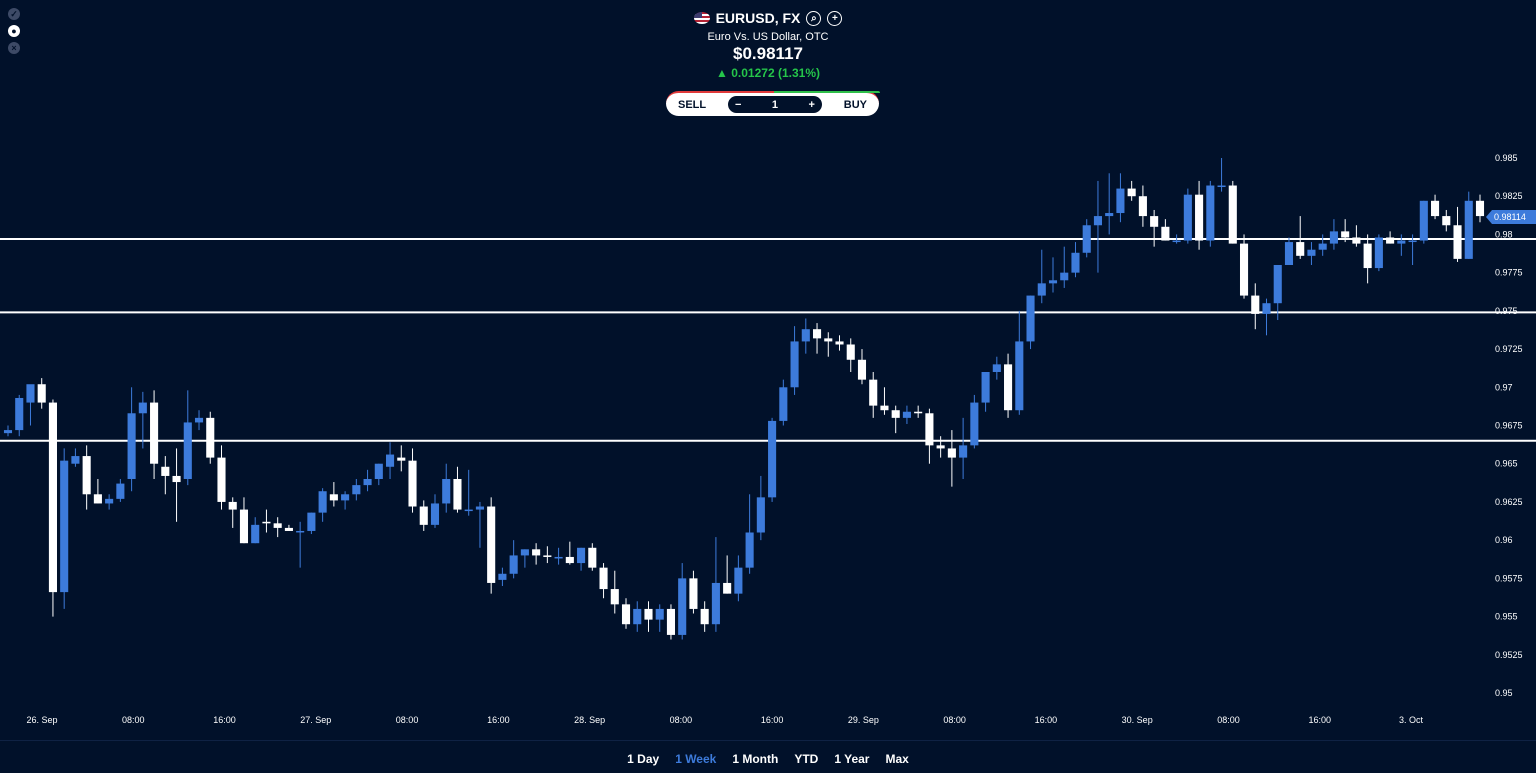 This screenshot has height=773, width=1536. I want to click on y-tick-label: 0.9525, so click(1509, 655).